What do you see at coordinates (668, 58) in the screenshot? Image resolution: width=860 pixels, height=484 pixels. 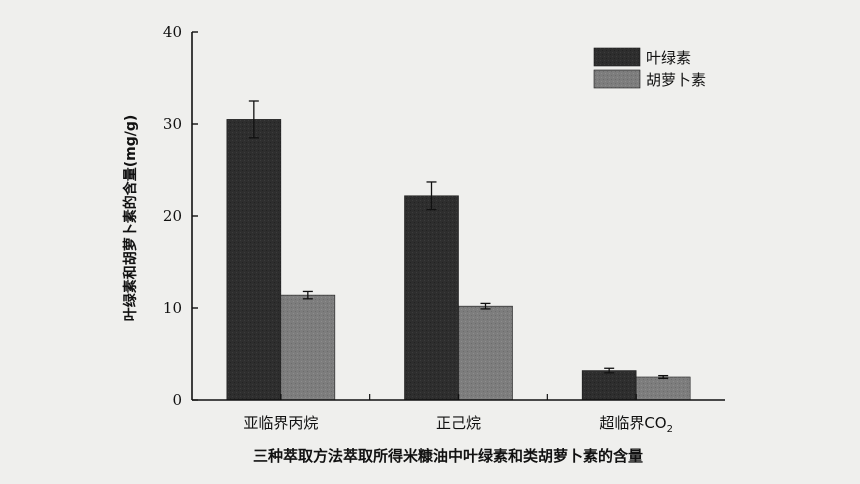 I see `legend-label: 叶绿素` at bounding box center [668, 58].